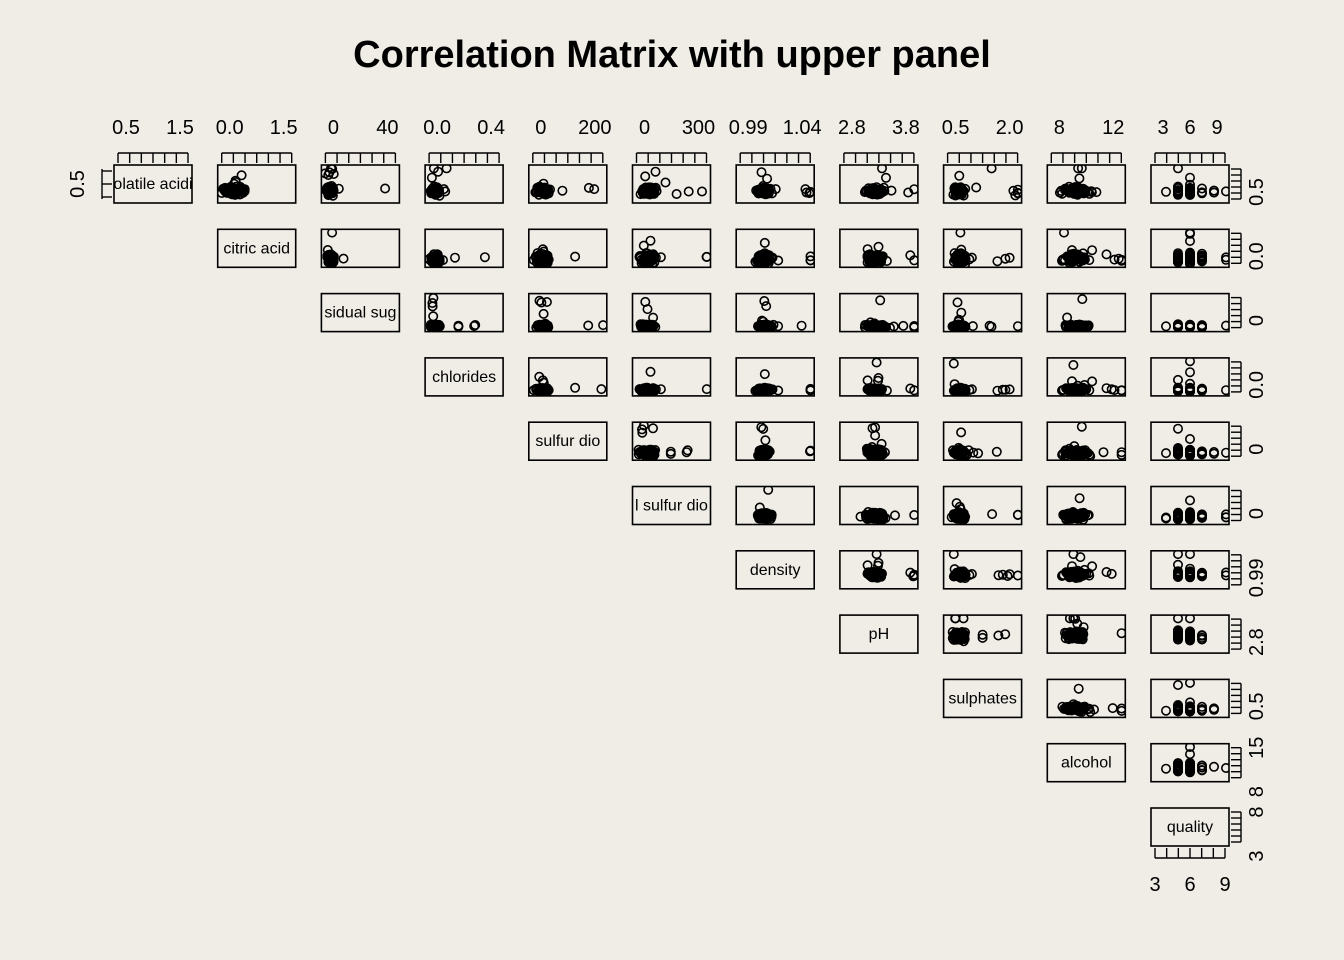 This screenshot has height=960, width=1344. What do you see at coordinates (571, 140) in the screenshot?
I see `top-axis-4: 0 200` at bounding box center [571, 140].